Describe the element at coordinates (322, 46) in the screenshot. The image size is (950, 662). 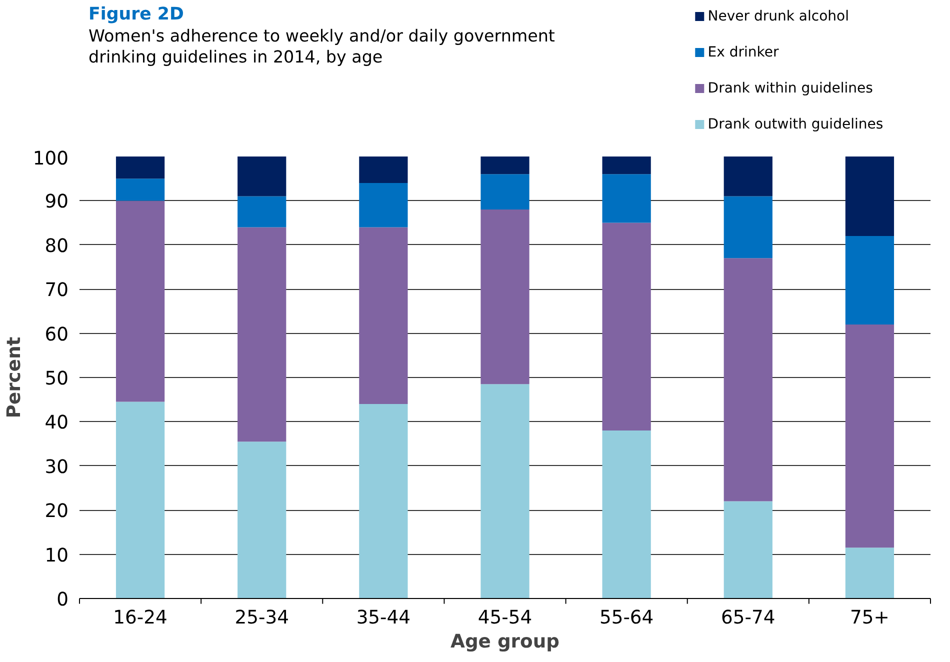
I see `chart-subtitle: Women's adherence to weekly and/or daily government drinking guidelines in 2014, by age` at that location.